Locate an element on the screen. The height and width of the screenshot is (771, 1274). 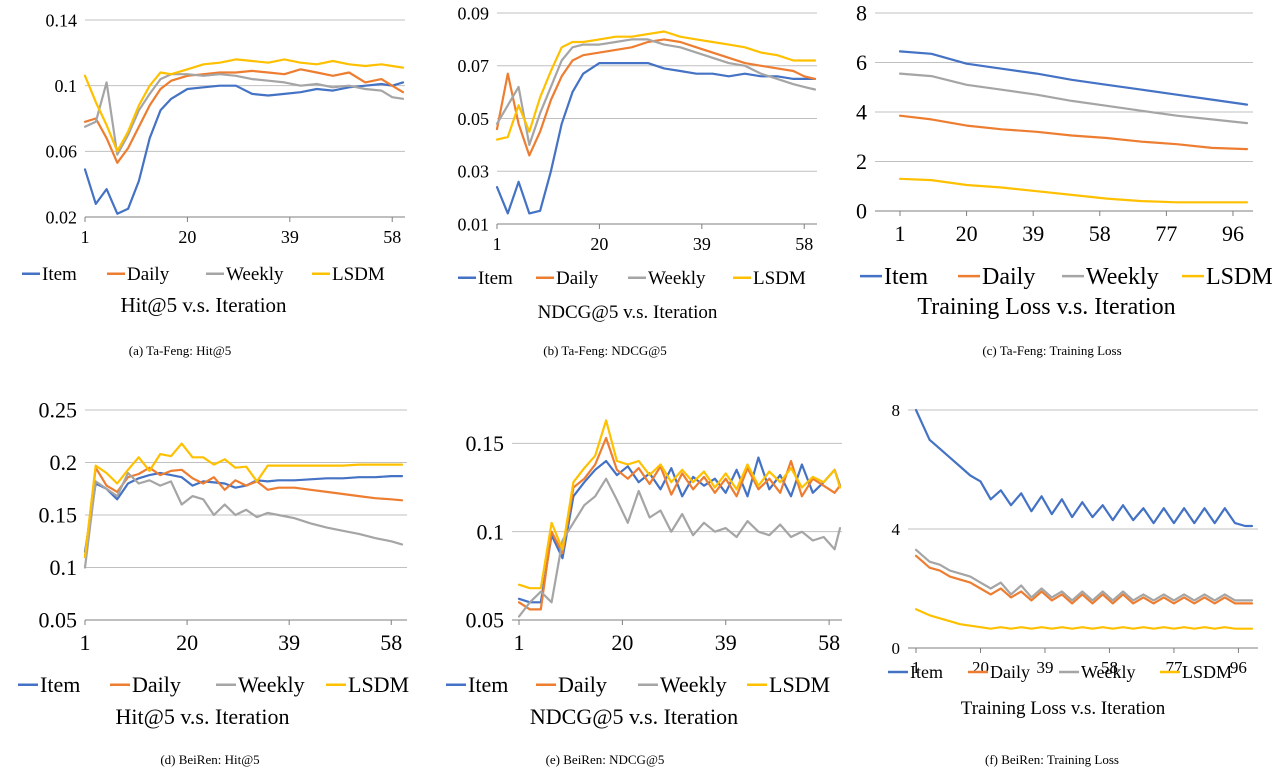
y-tick-label: 0.14 is located at coordinates (62, 20).